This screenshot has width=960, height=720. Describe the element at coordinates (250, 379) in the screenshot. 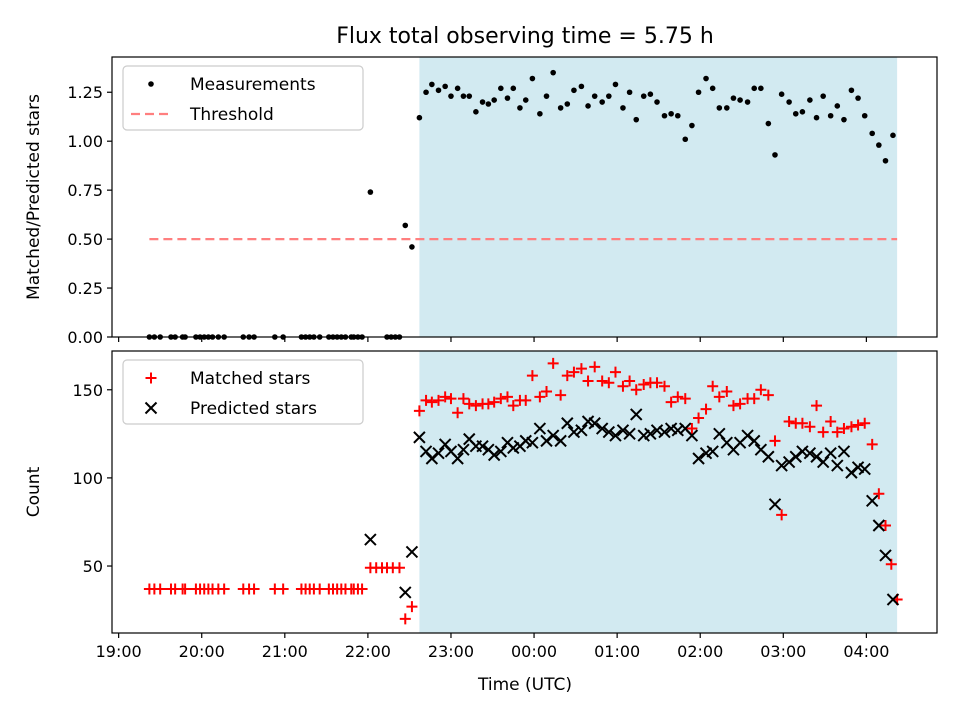

I see `legend-label: Matched stars` at that location.